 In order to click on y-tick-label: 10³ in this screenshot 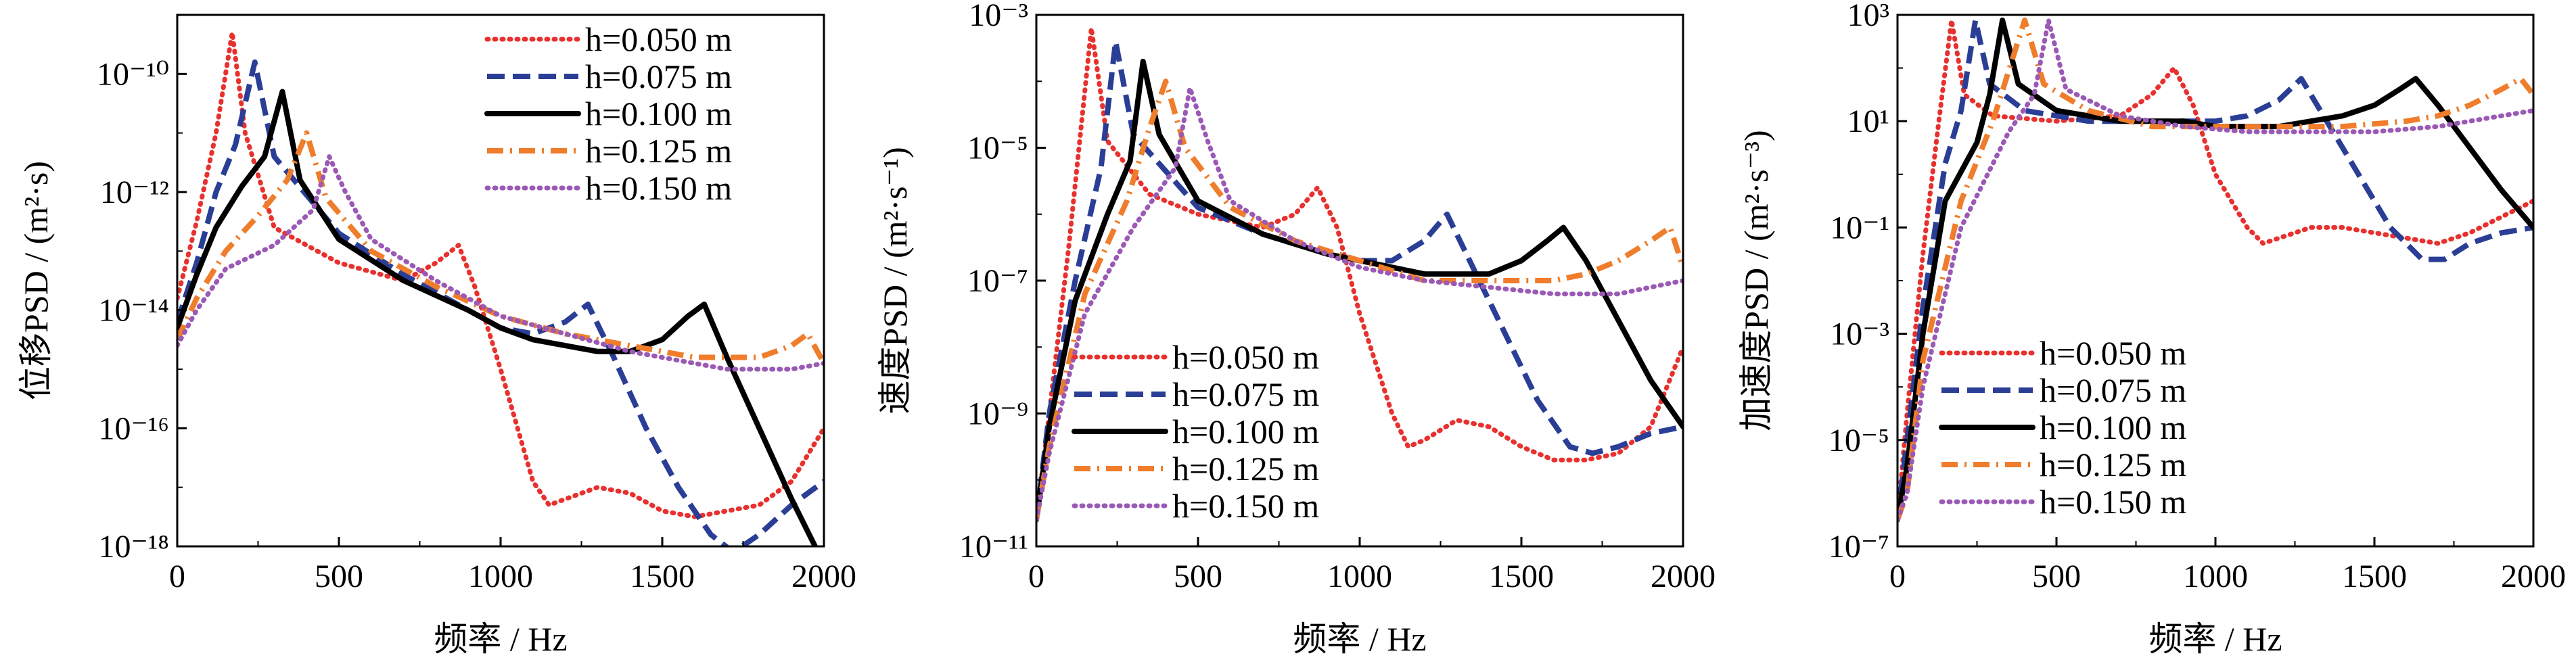, I will do `click(1868, 16)`.